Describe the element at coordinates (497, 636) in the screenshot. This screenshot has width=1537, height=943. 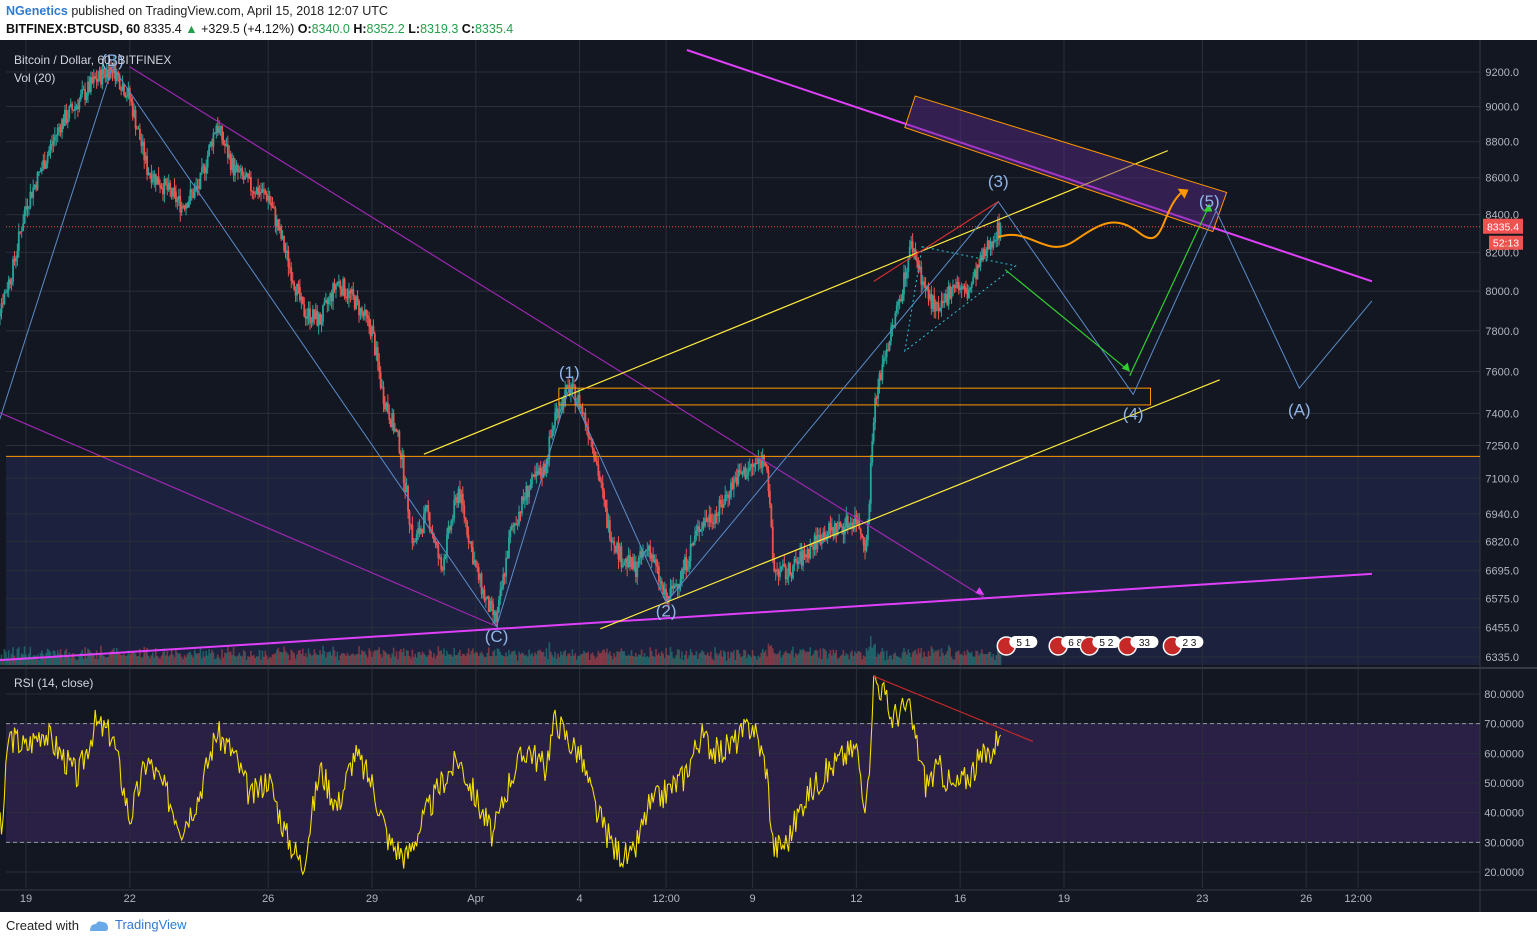
I see `wave-label: (C)` at that location.